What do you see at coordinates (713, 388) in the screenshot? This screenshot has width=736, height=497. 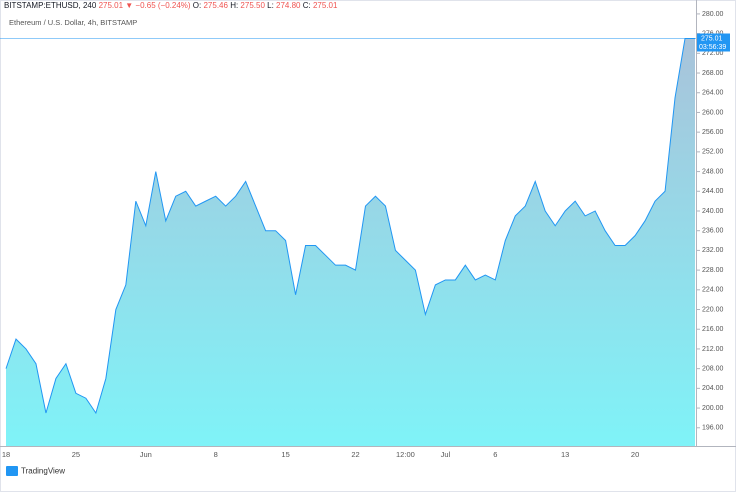 I see `y-tick-label: 204.00` at bounding box center [713, 388].